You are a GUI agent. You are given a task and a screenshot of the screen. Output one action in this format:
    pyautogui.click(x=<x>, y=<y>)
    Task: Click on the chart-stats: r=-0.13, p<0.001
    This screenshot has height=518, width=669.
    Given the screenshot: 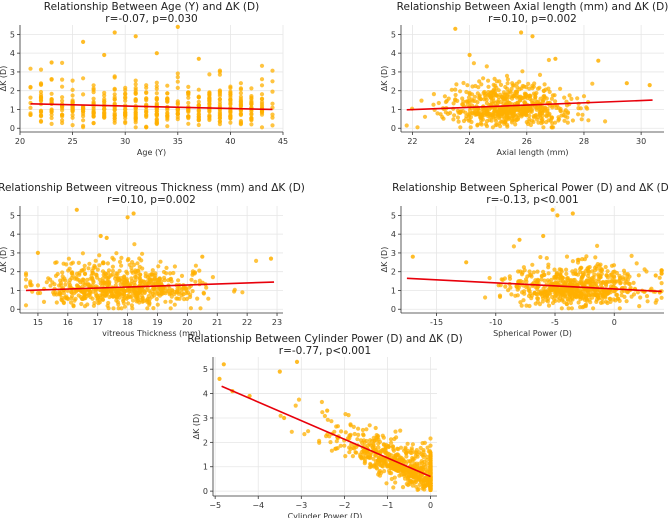 What is the action you would take?
    pyautogui.click(x=532, y=200)
    